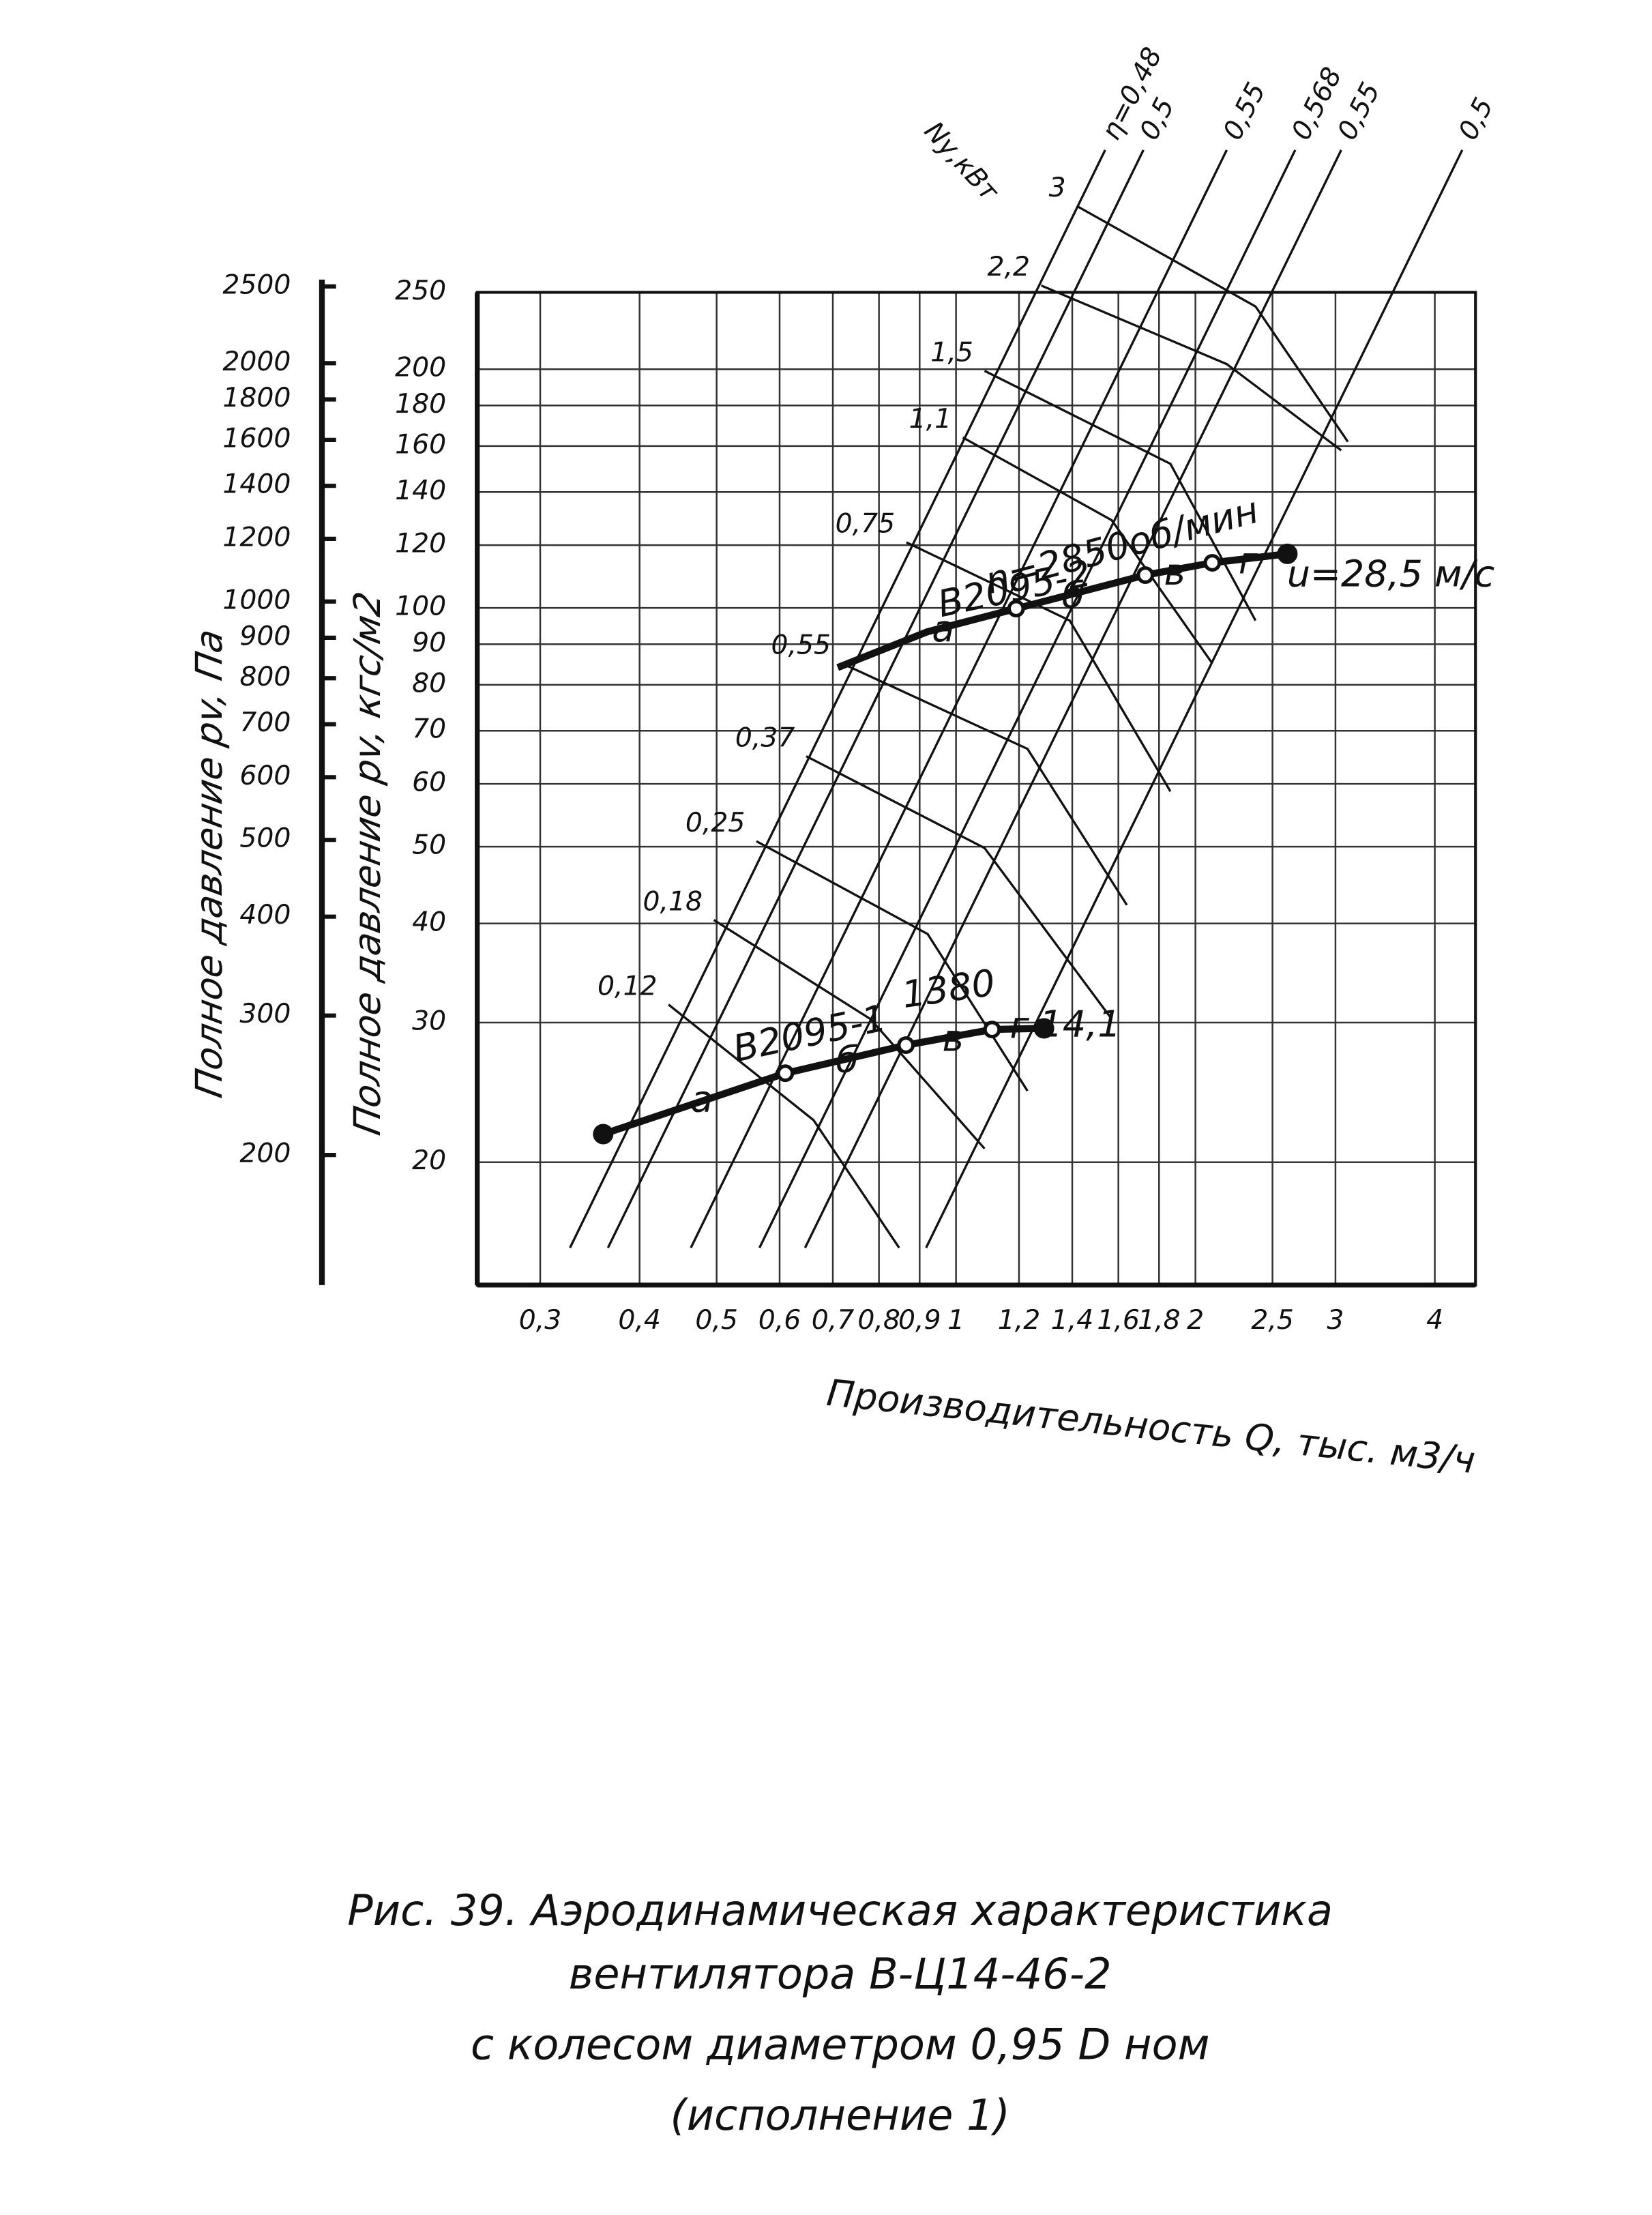 The width and height of the screenshot is (1652, 2215). Describe the element at coordinates (429, 683) in the screenshot. I see `y-tick-label: 80` at that location.